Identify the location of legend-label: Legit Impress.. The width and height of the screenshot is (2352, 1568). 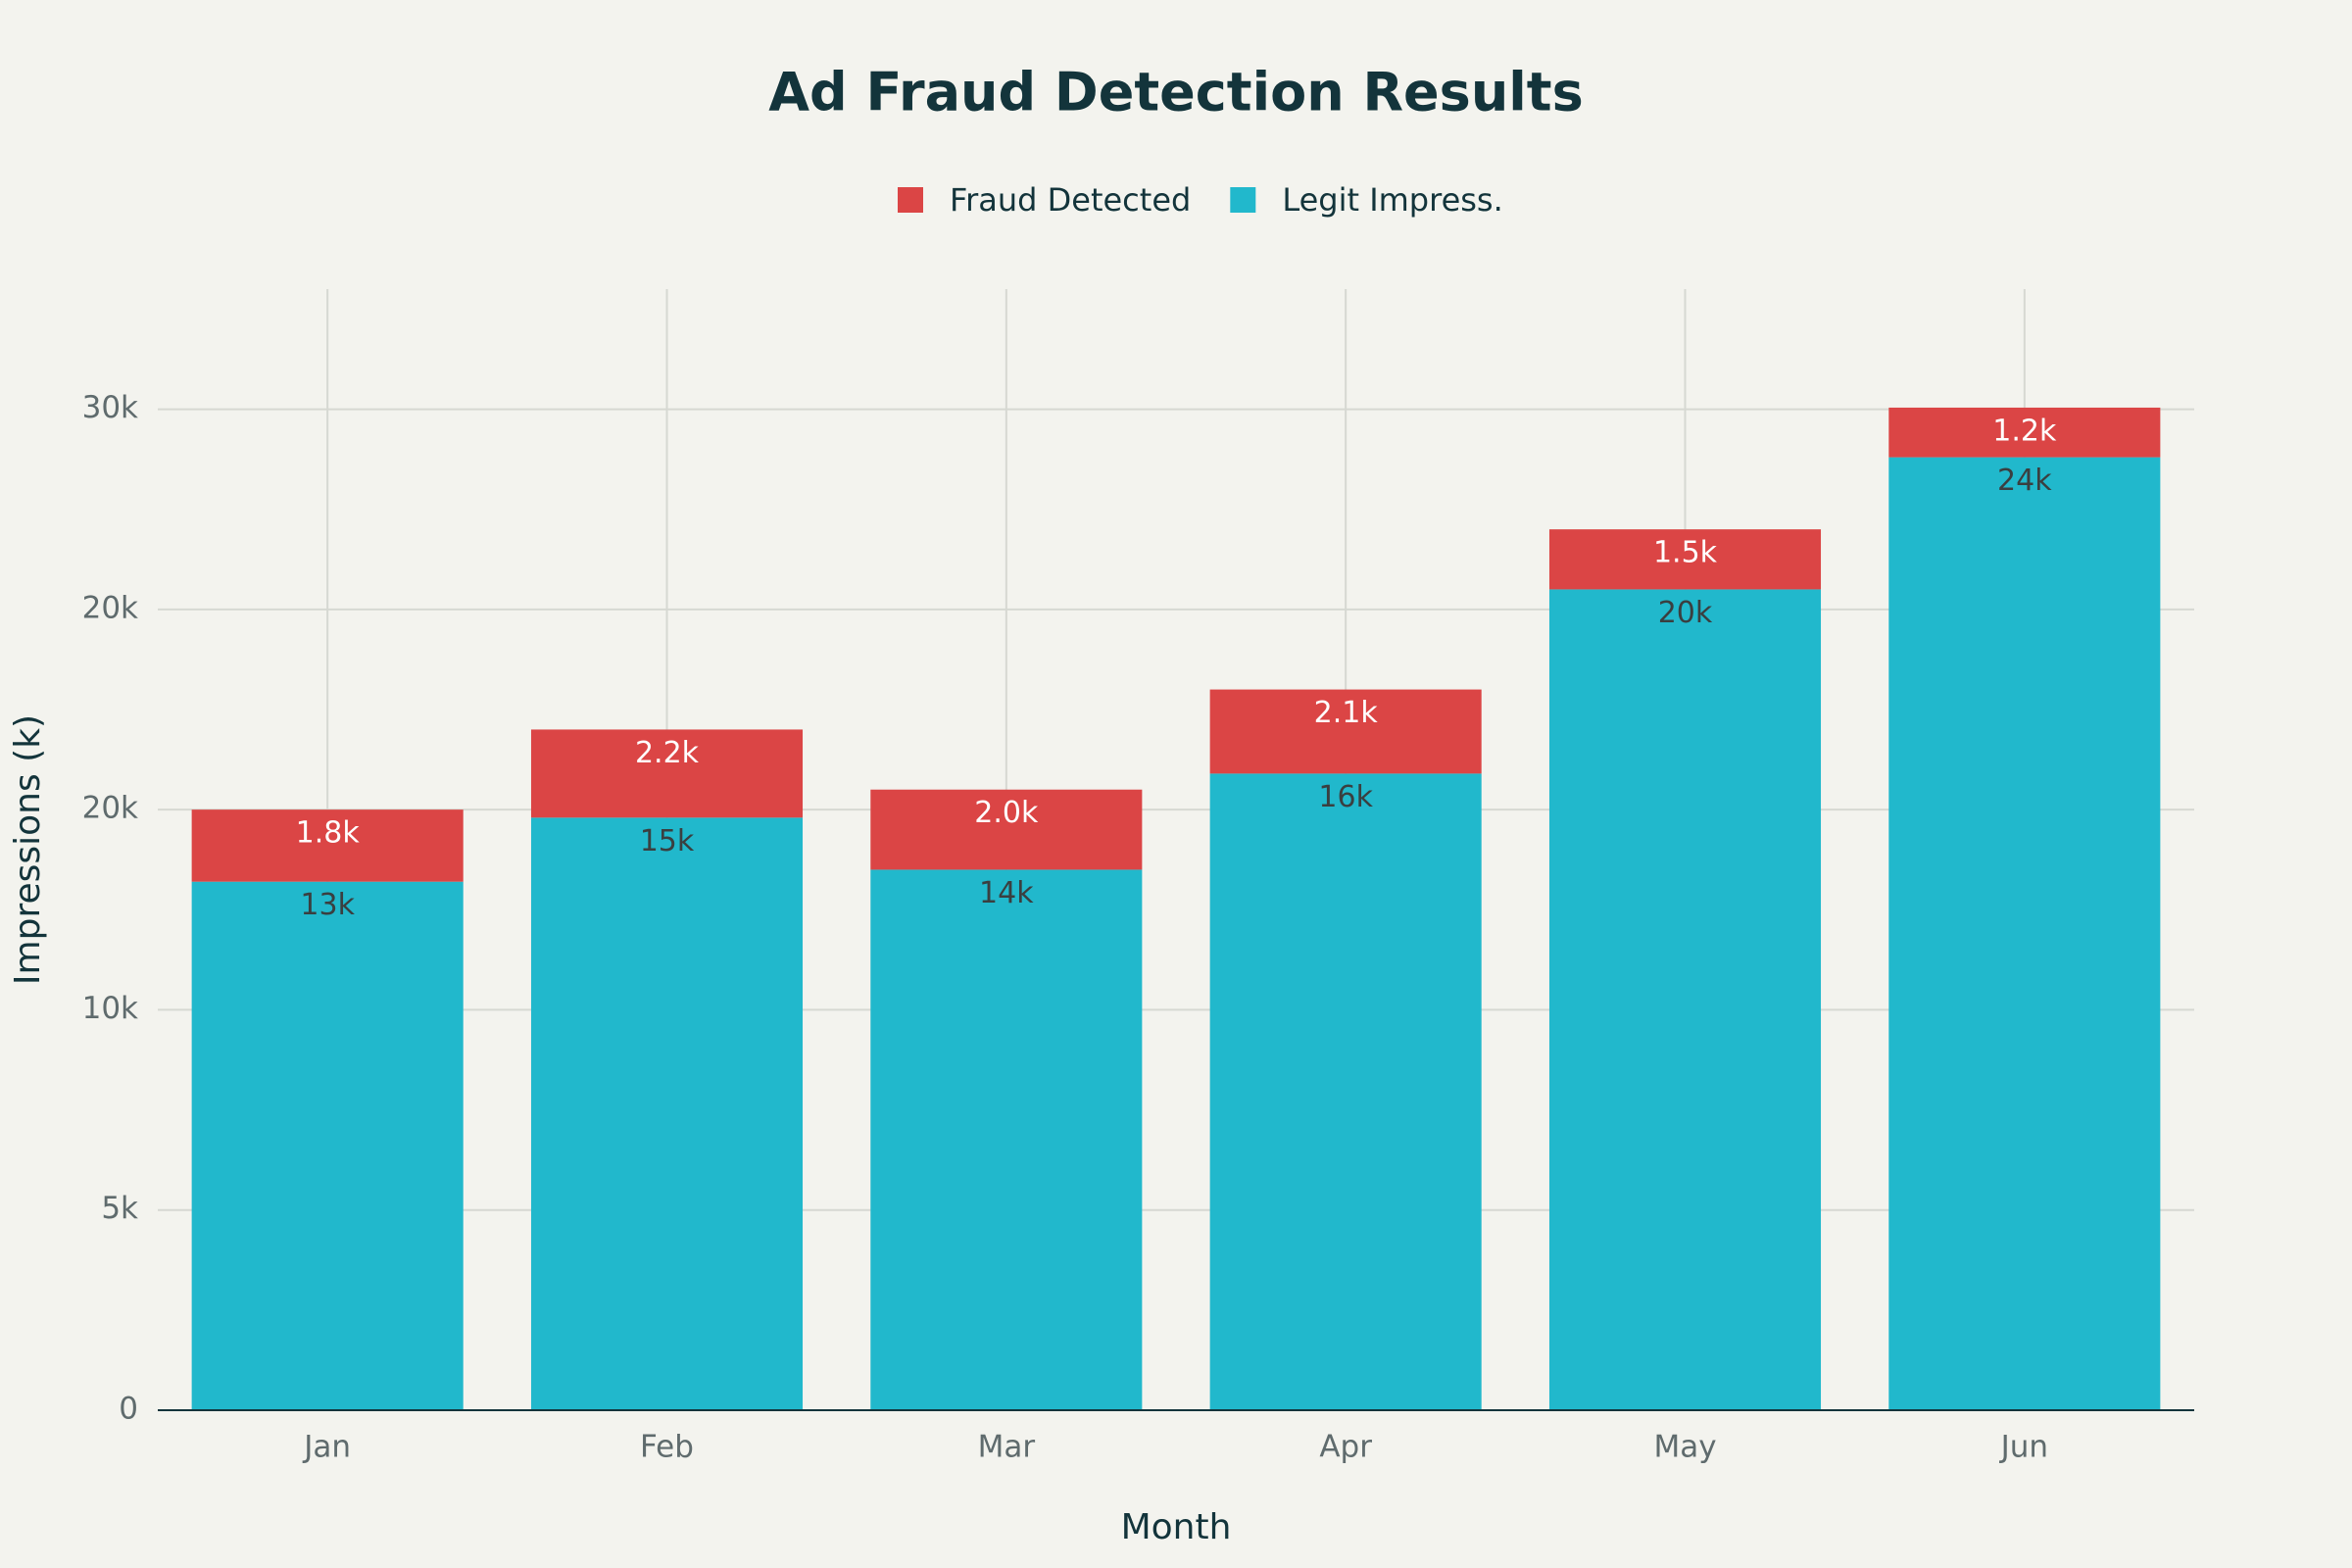
(1392, 200).